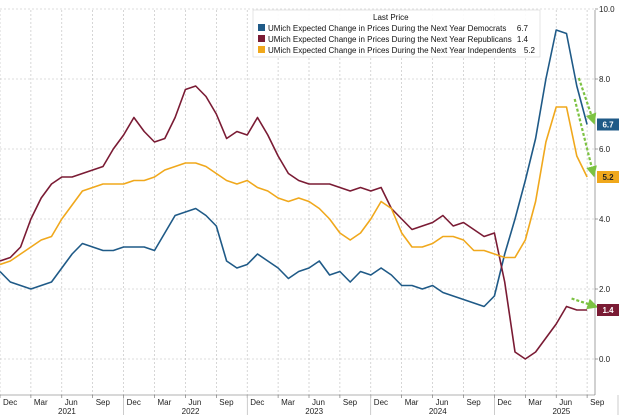  Describe the element at coordinates (605, 289) in the screenshot. I see `y-tick-label: 2.0` at that location.